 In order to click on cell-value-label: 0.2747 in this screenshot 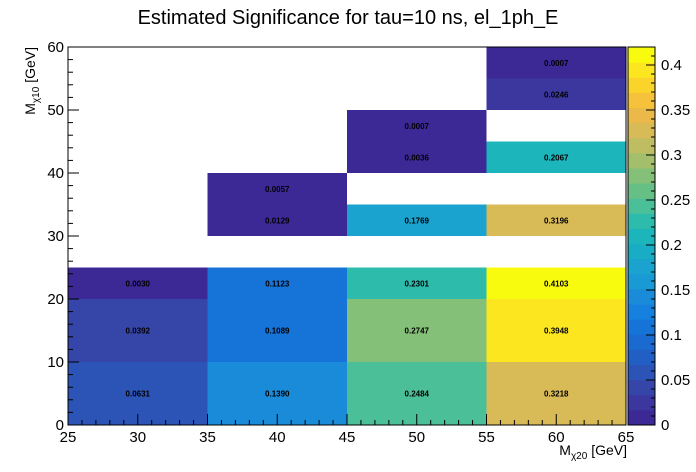, I will do `click(417, 331)`.